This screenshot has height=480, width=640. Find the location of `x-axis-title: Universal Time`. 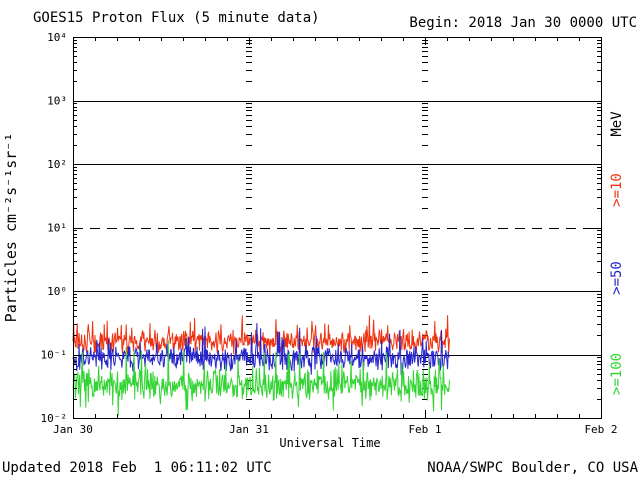

x-axis-title: Universal Time is located at coordinates (330, 443).